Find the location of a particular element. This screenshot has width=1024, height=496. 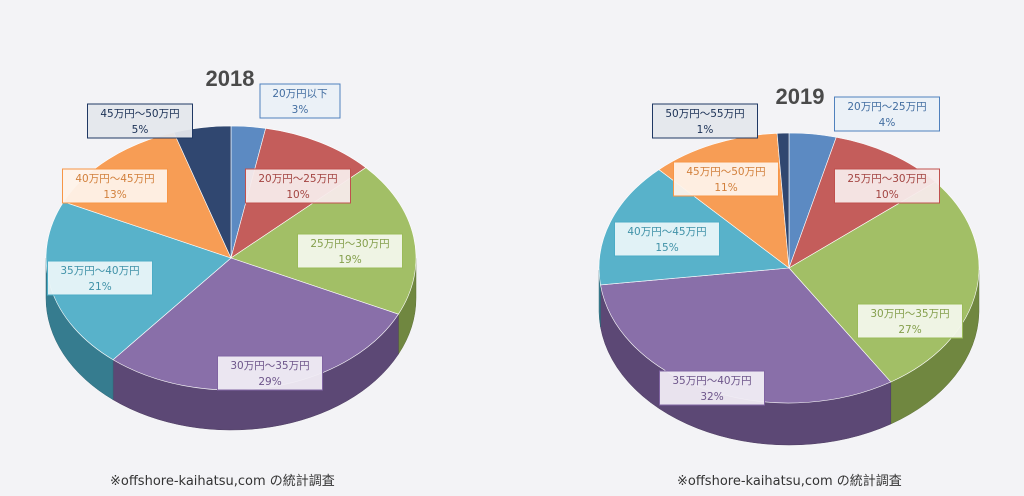

data-label: 20万円～25万円 10% is located at coordinates (298, 186).